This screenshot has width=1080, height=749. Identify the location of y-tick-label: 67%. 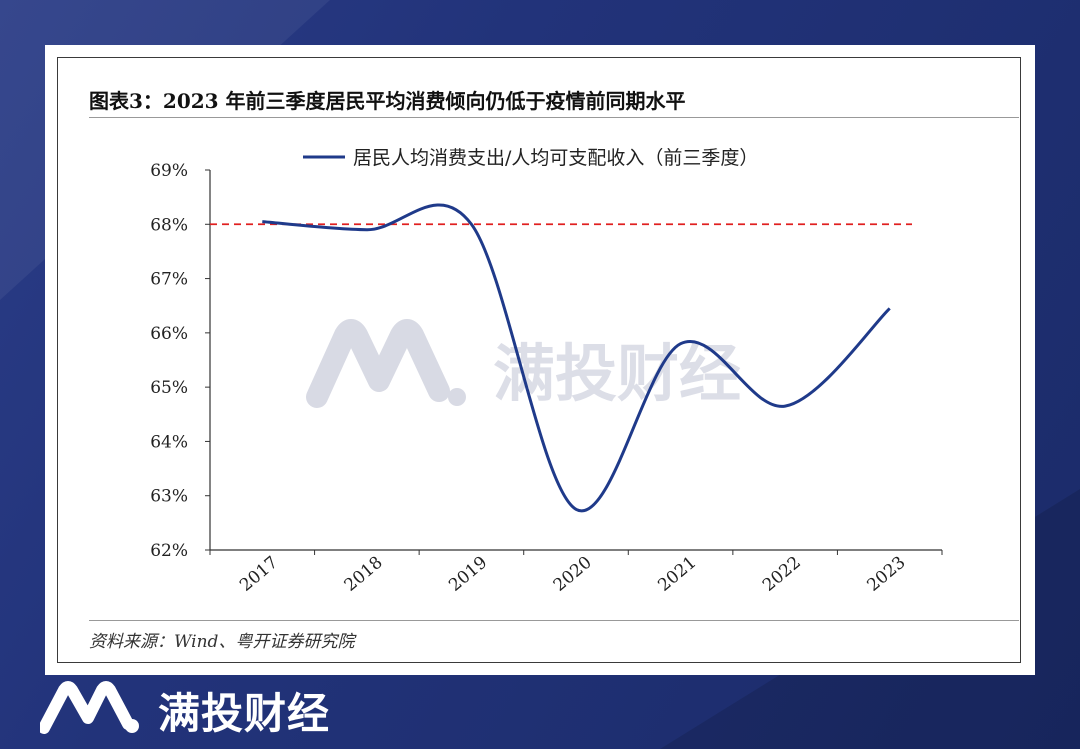
(169, 280).